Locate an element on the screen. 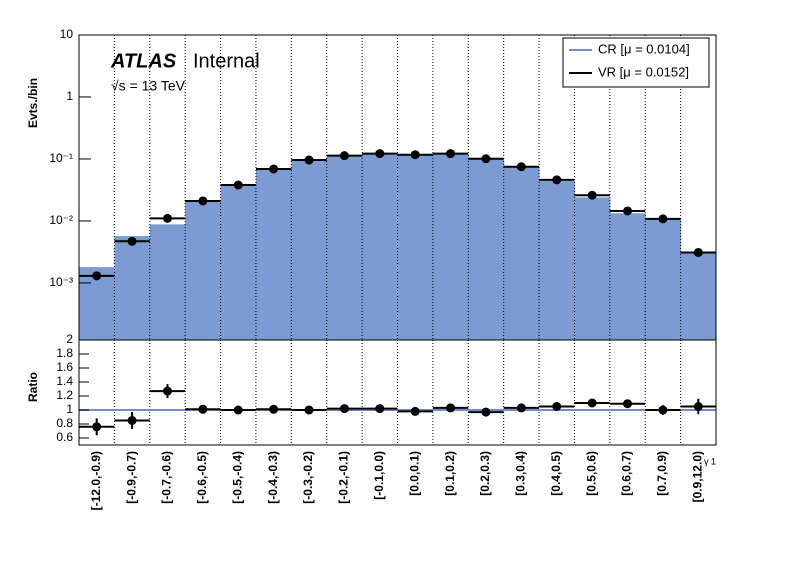  y-tick-label: 1.8 is located at coordinates (64, 353).